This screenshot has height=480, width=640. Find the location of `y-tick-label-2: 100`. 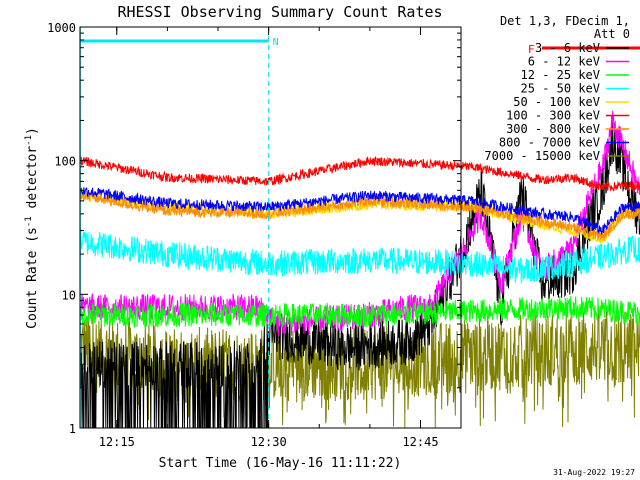

y-tick-label-2: 100 is located at coordinates (65, 162).